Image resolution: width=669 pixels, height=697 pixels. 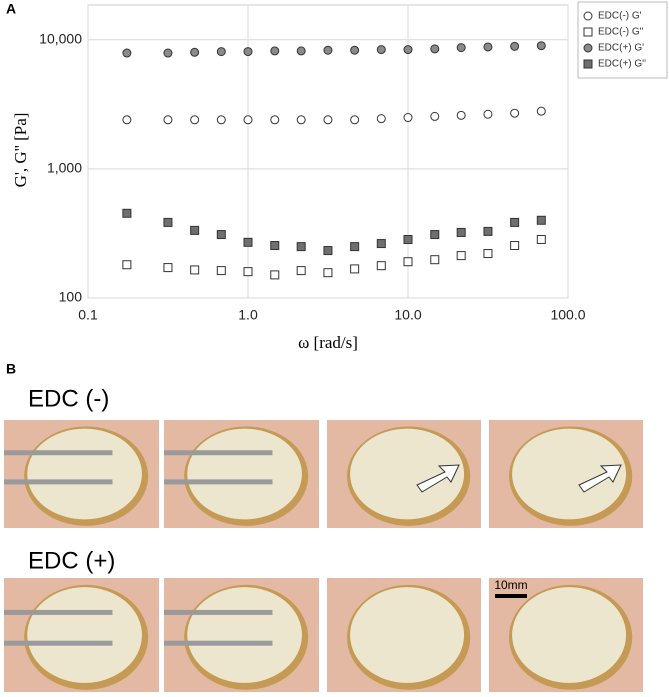 What do you see at coordinates (622, 40) in the screenshot?
I see `legend-box` at bounding box center [622, 40].